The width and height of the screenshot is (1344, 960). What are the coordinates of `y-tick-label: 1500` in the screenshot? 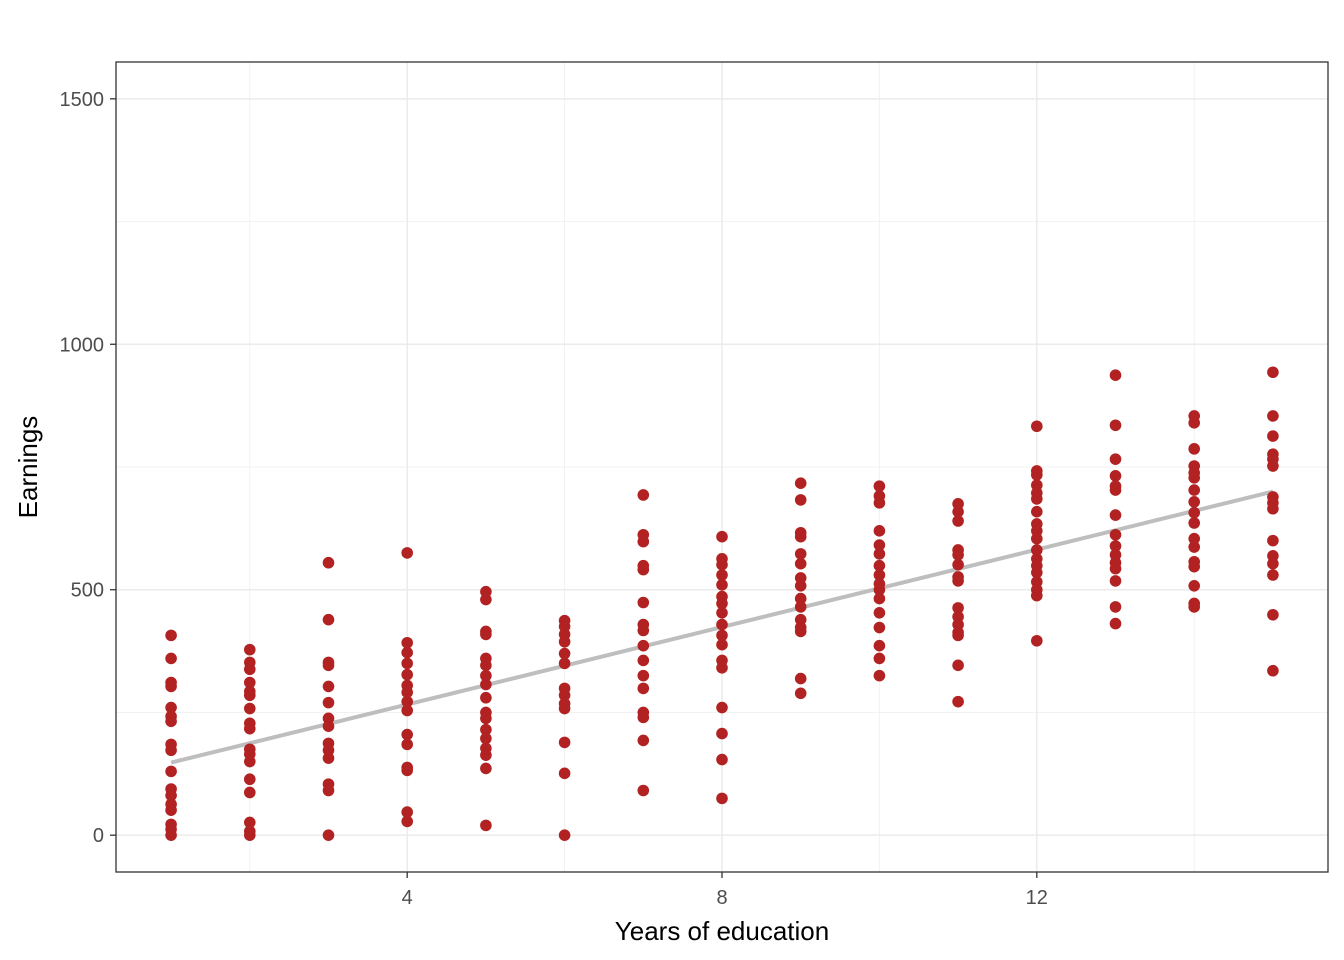 It's located at (82, 100).